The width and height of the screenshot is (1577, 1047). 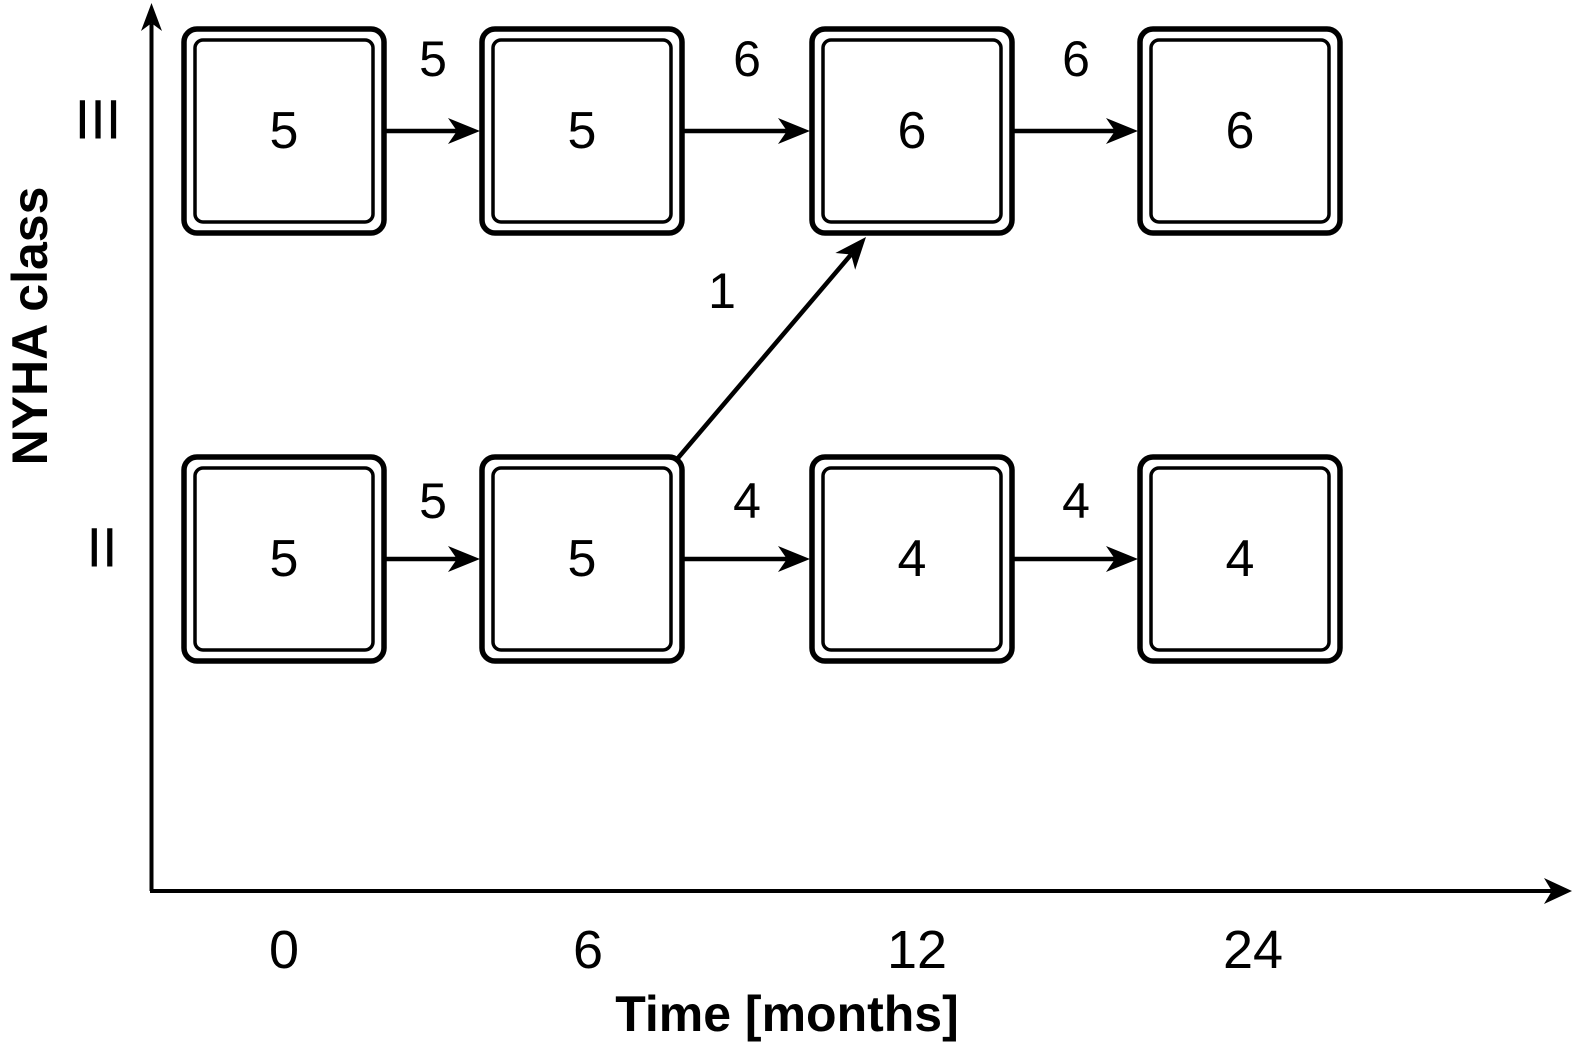 I want to click on state-box-III-0: 5, so click(x=284, y=131).